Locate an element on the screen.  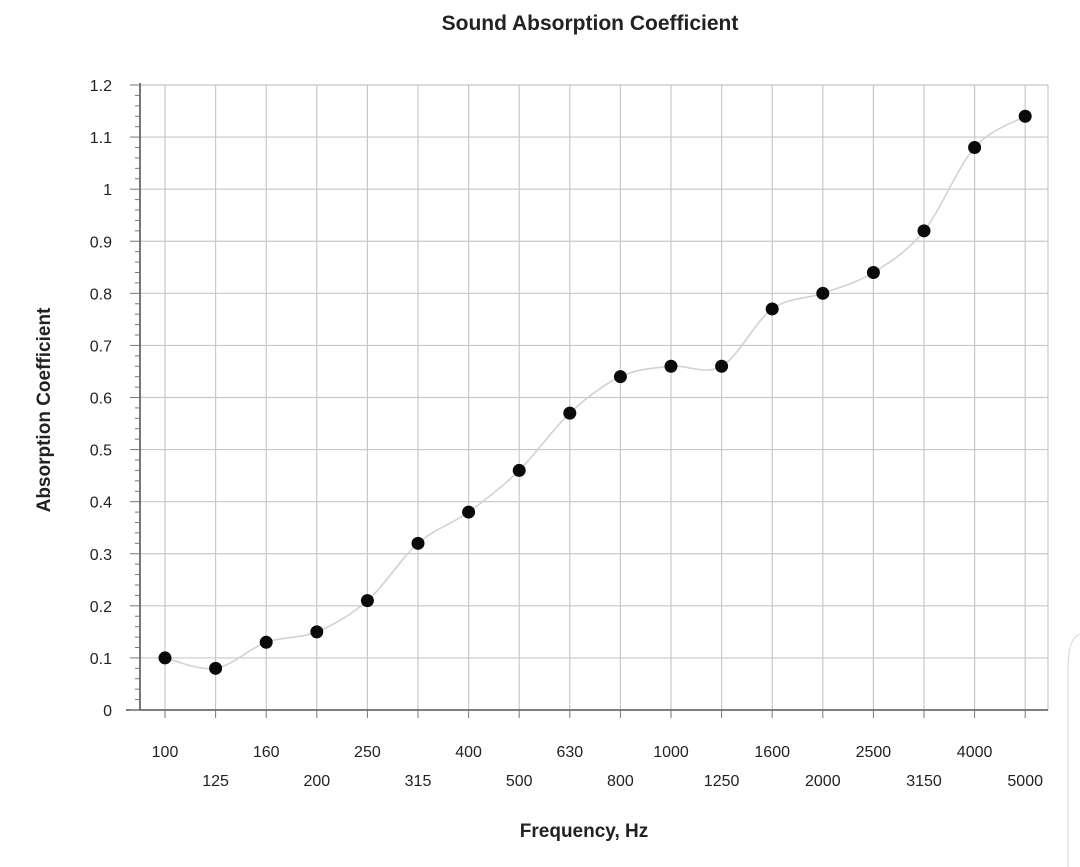
y-tick-label: 1.1 is located at coordinates (101, 138).